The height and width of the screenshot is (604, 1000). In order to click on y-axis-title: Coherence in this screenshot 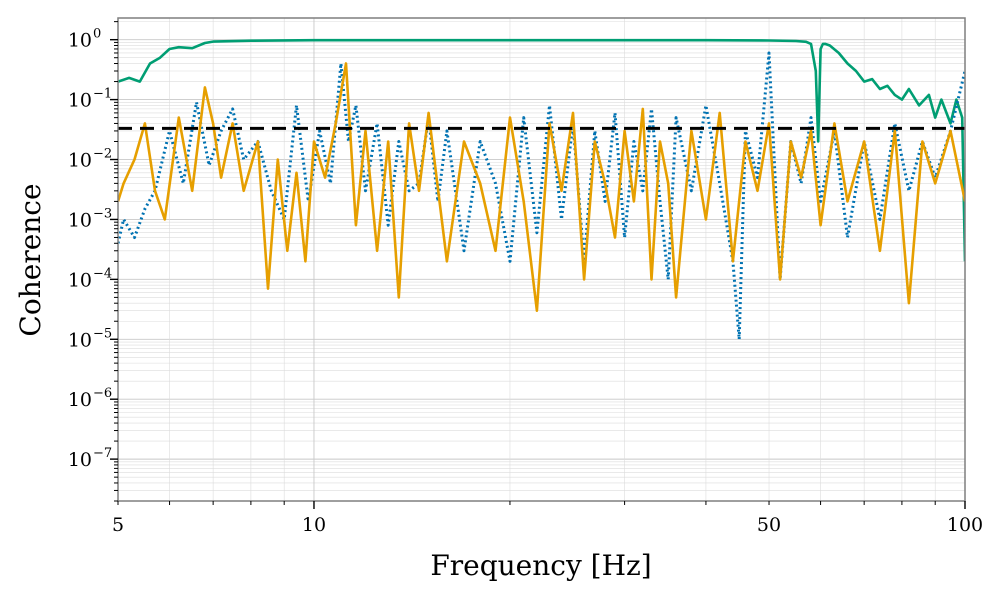, I will do `click(30, 259)`.